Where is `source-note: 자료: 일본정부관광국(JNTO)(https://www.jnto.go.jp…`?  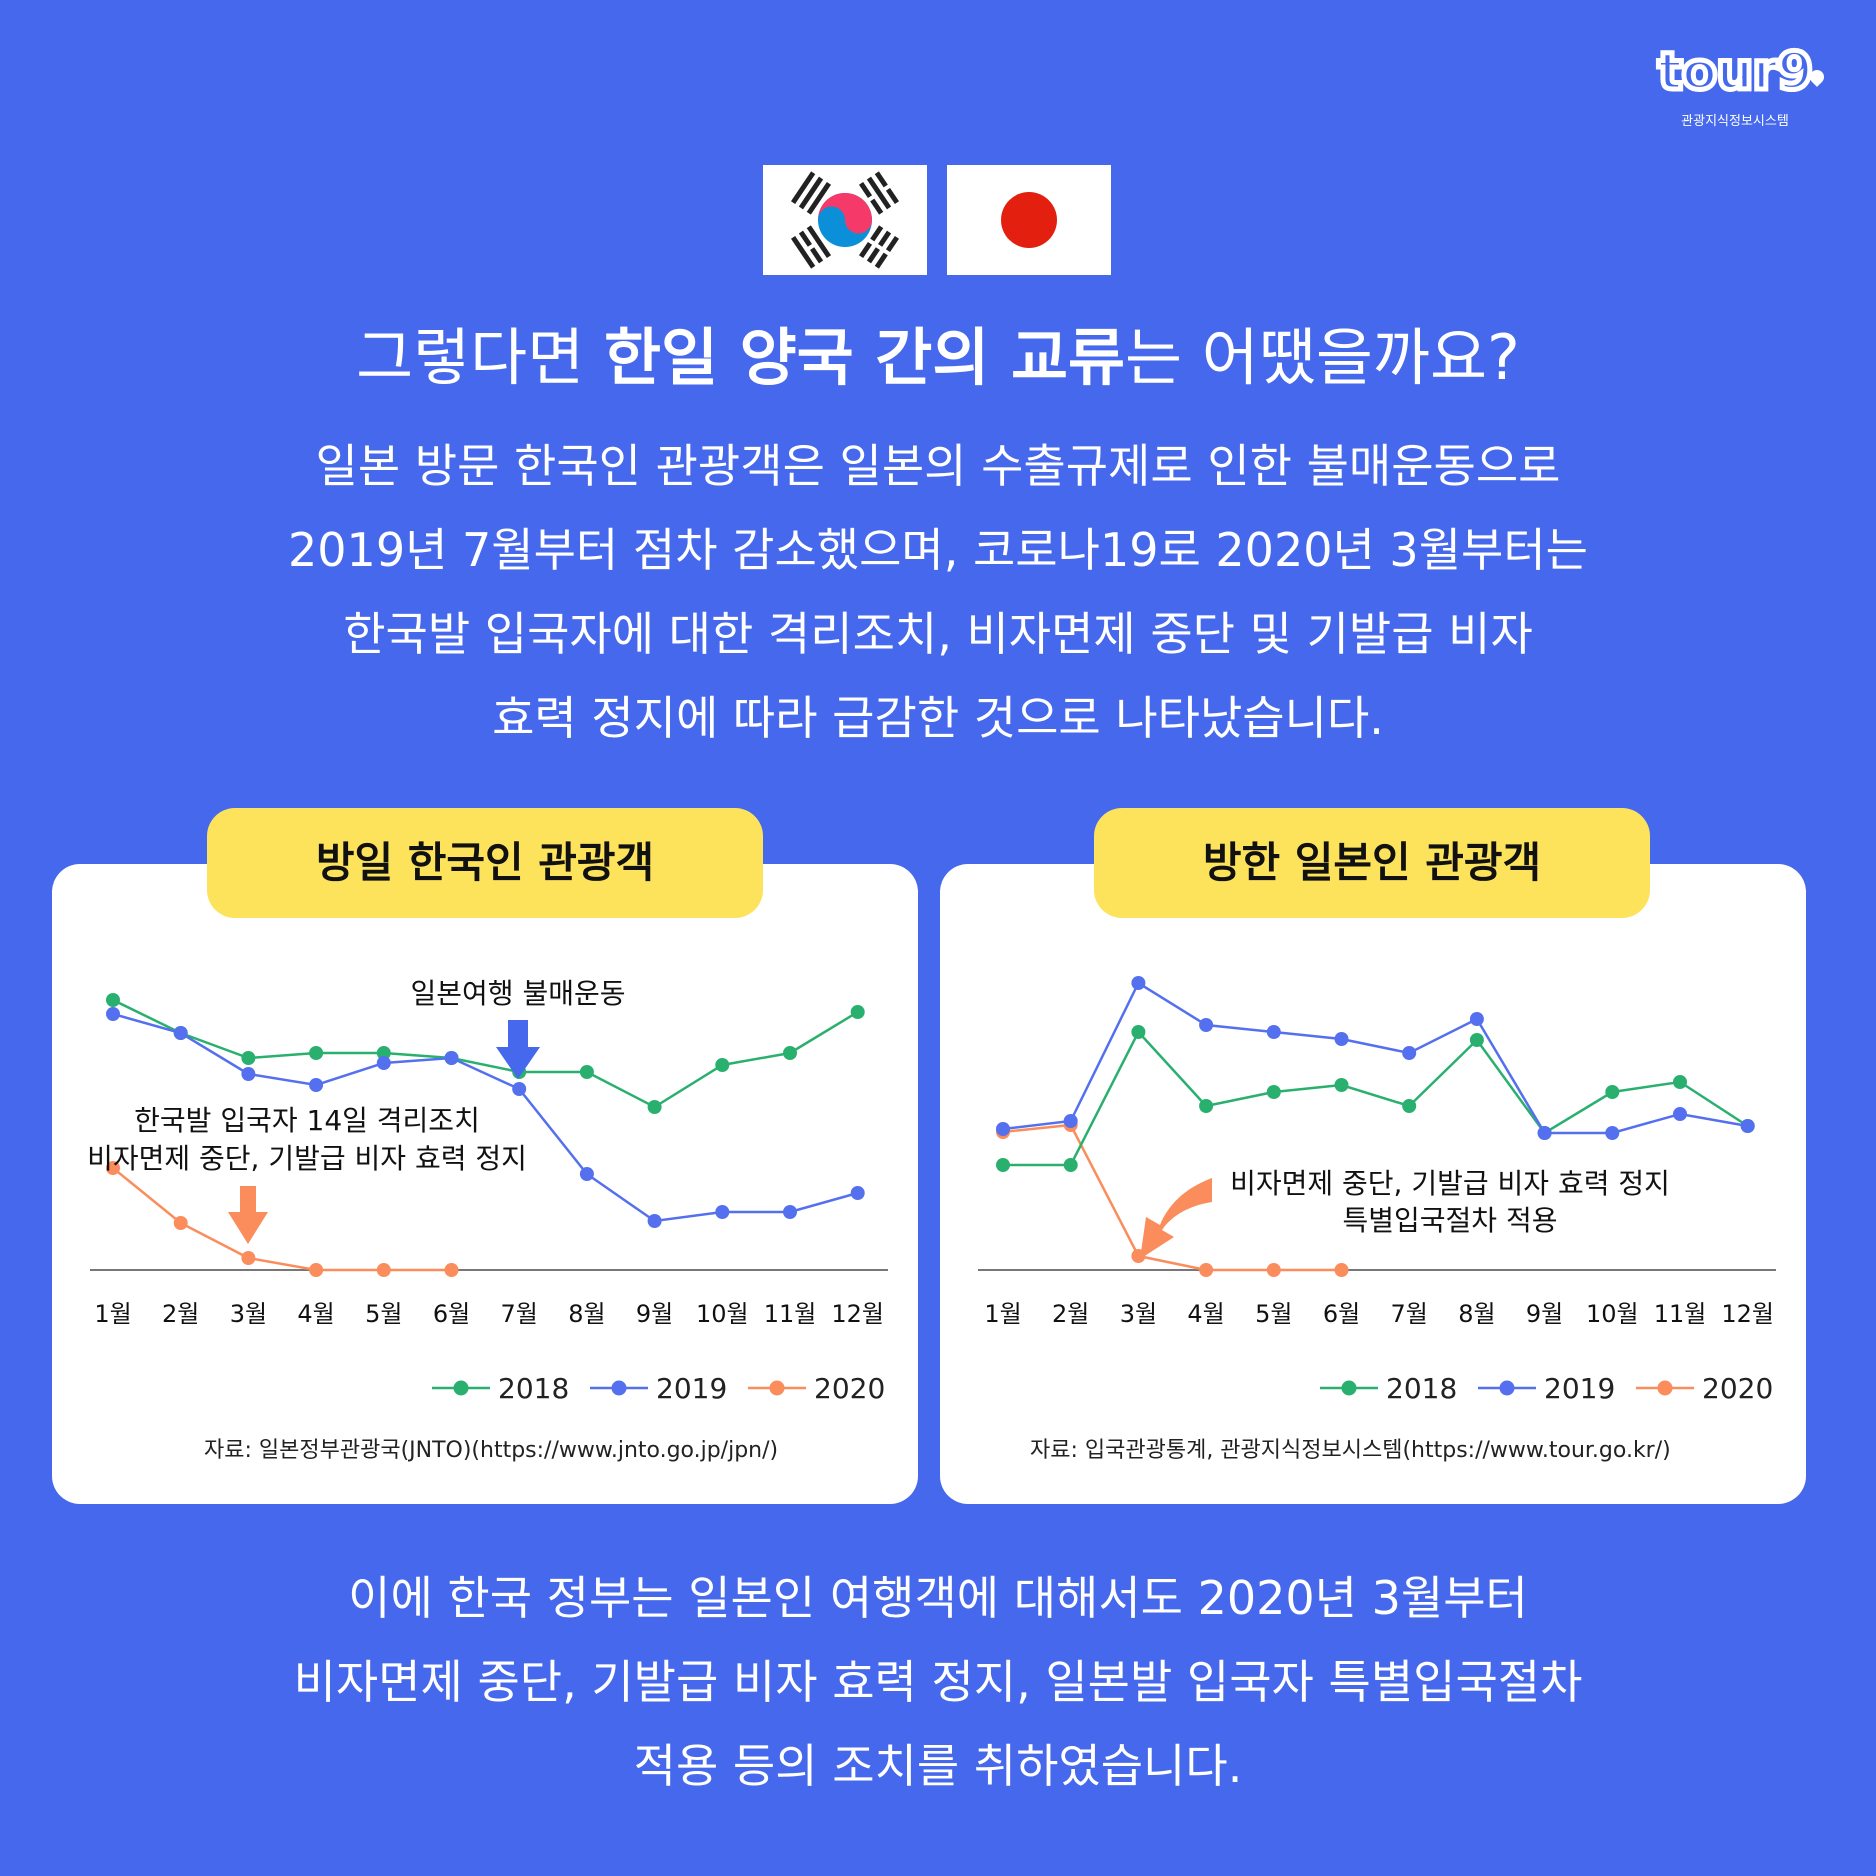 source-note: 자료: 일본정부관광국(JNTO)(https://www.jnto.go.jp… is located at coordinates (491, 1450).